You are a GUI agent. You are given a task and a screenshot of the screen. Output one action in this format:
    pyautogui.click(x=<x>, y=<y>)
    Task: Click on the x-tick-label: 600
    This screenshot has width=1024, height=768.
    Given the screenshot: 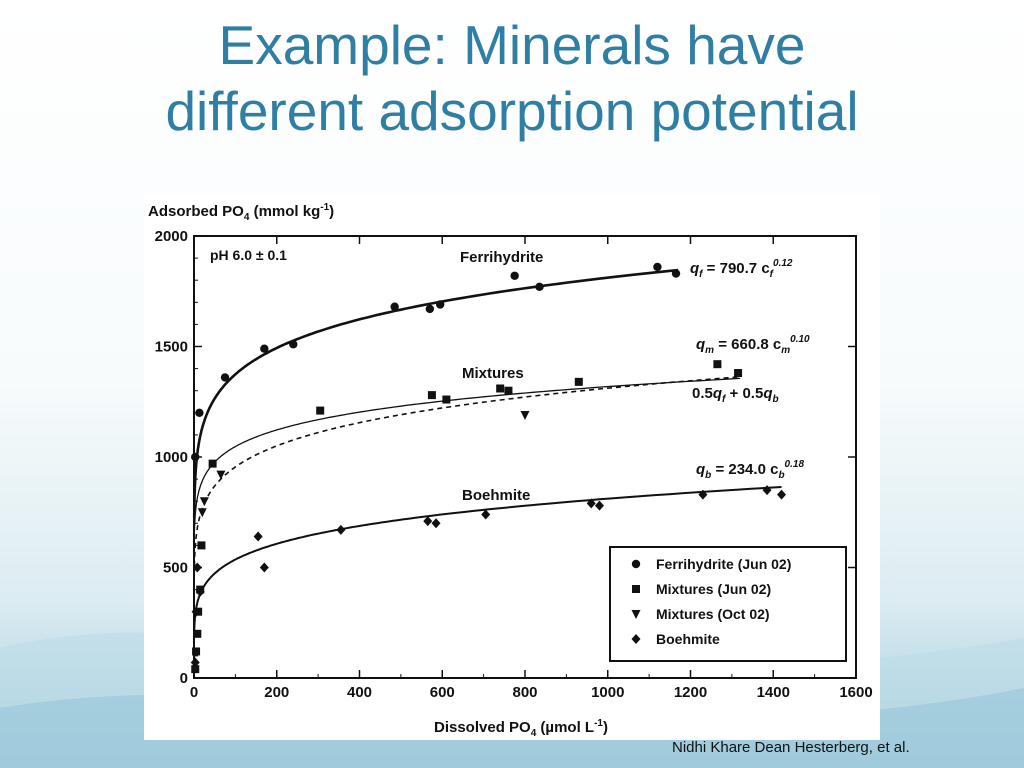 What is the action you would take?
    pyautogui.click(x=442, y=692)
    